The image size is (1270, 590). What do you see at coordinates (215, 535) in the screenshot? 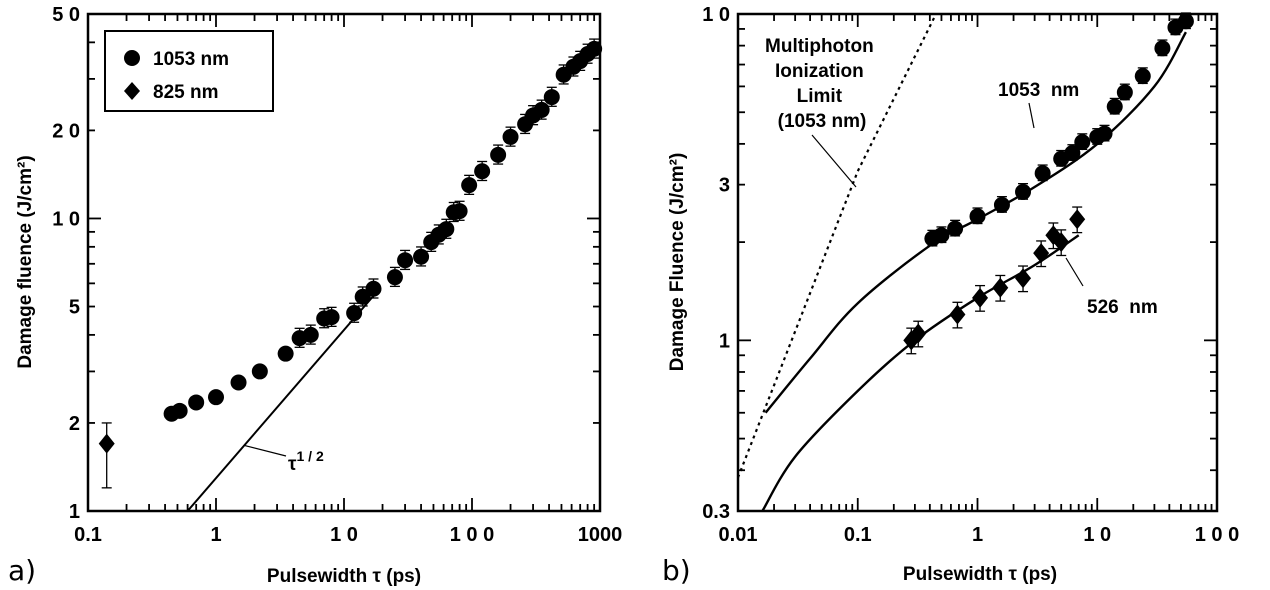
I see `panel-a-x-tick-label: 1` at bounding box center [215, 535].